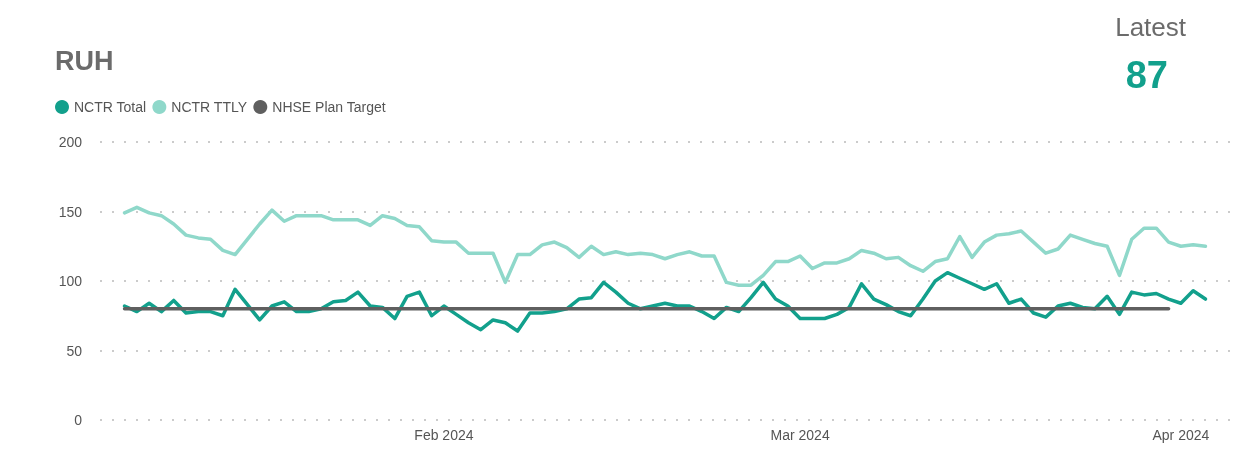 This screenshot has height=465, width=1246. I want to click on y-tick-label: 50, so click(74, 350).